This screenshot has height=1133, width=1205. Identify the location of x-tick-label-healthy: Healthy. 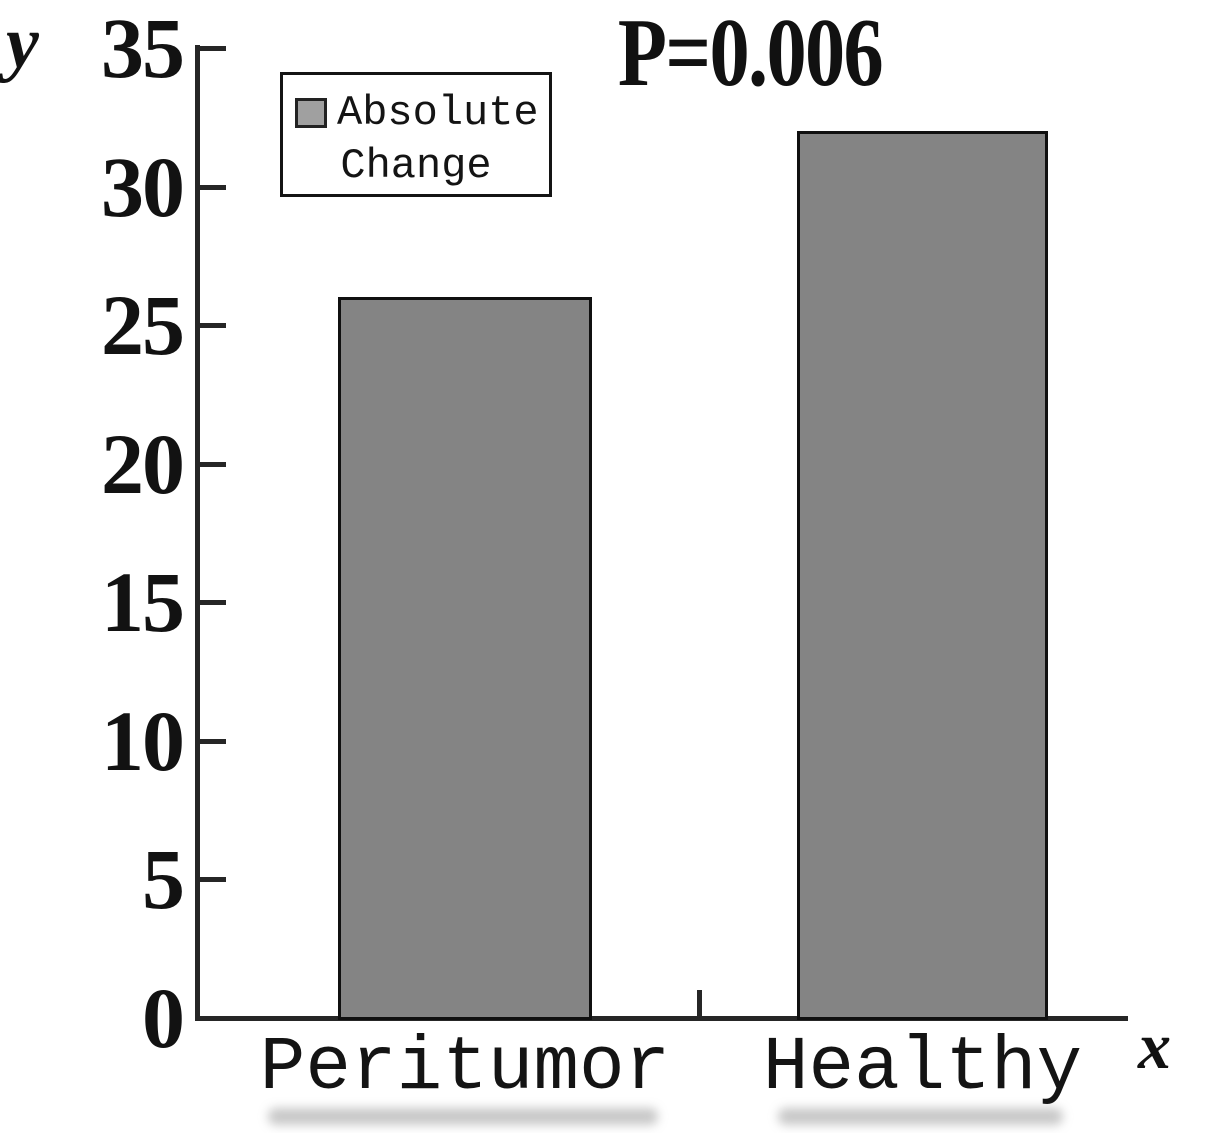
(922, 1068).